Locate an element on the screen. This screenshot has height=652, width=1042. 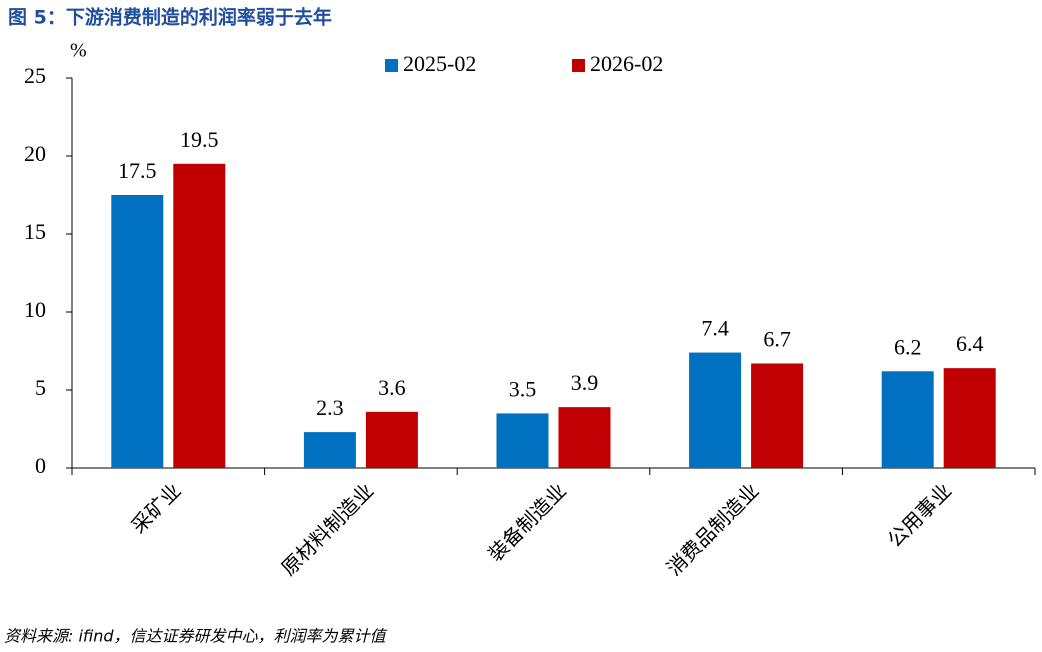
legend-label: 2025-02 is located at coordinates (439, 63).